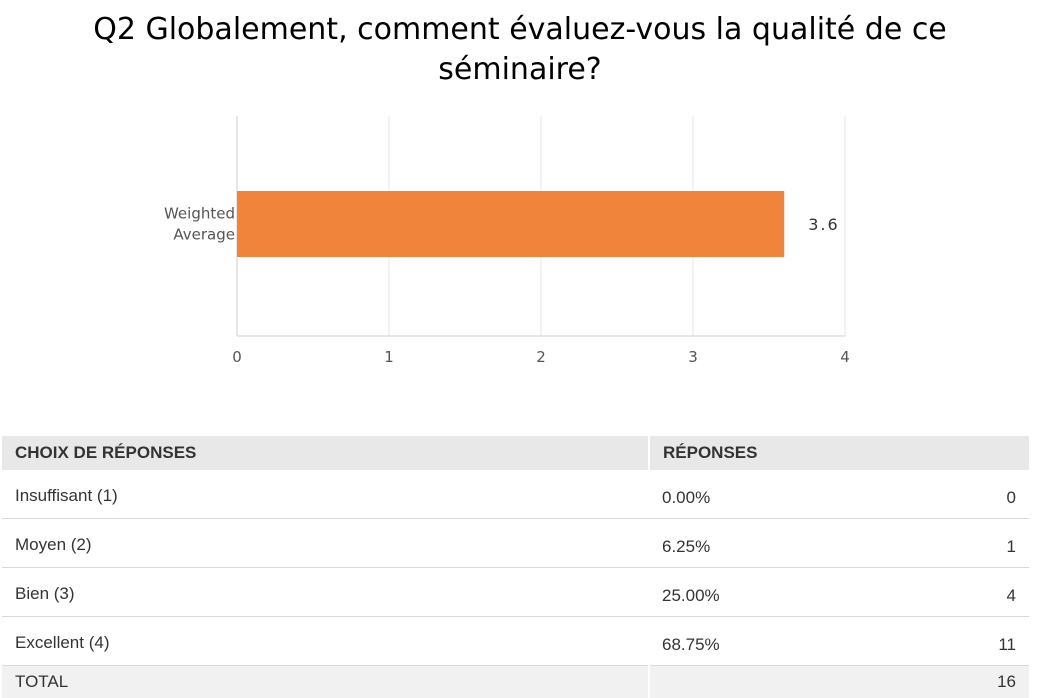  What do you see at coordinates (786, 641) in the screenshot?
I see `row-percent: 68.75%` at bounding box center [786, 641].